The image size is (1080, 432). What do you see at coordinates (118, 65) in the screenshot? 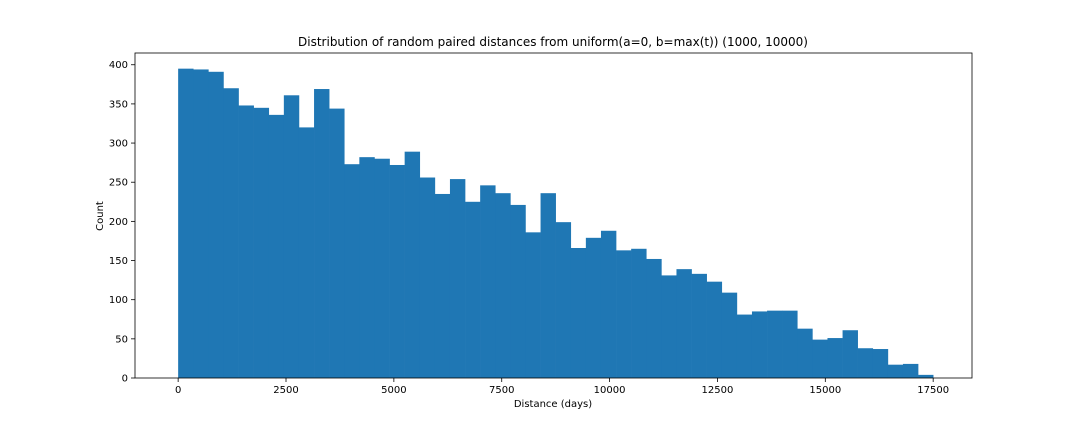
I see `y-tick-label: 400` at bounding box center [118, 65].